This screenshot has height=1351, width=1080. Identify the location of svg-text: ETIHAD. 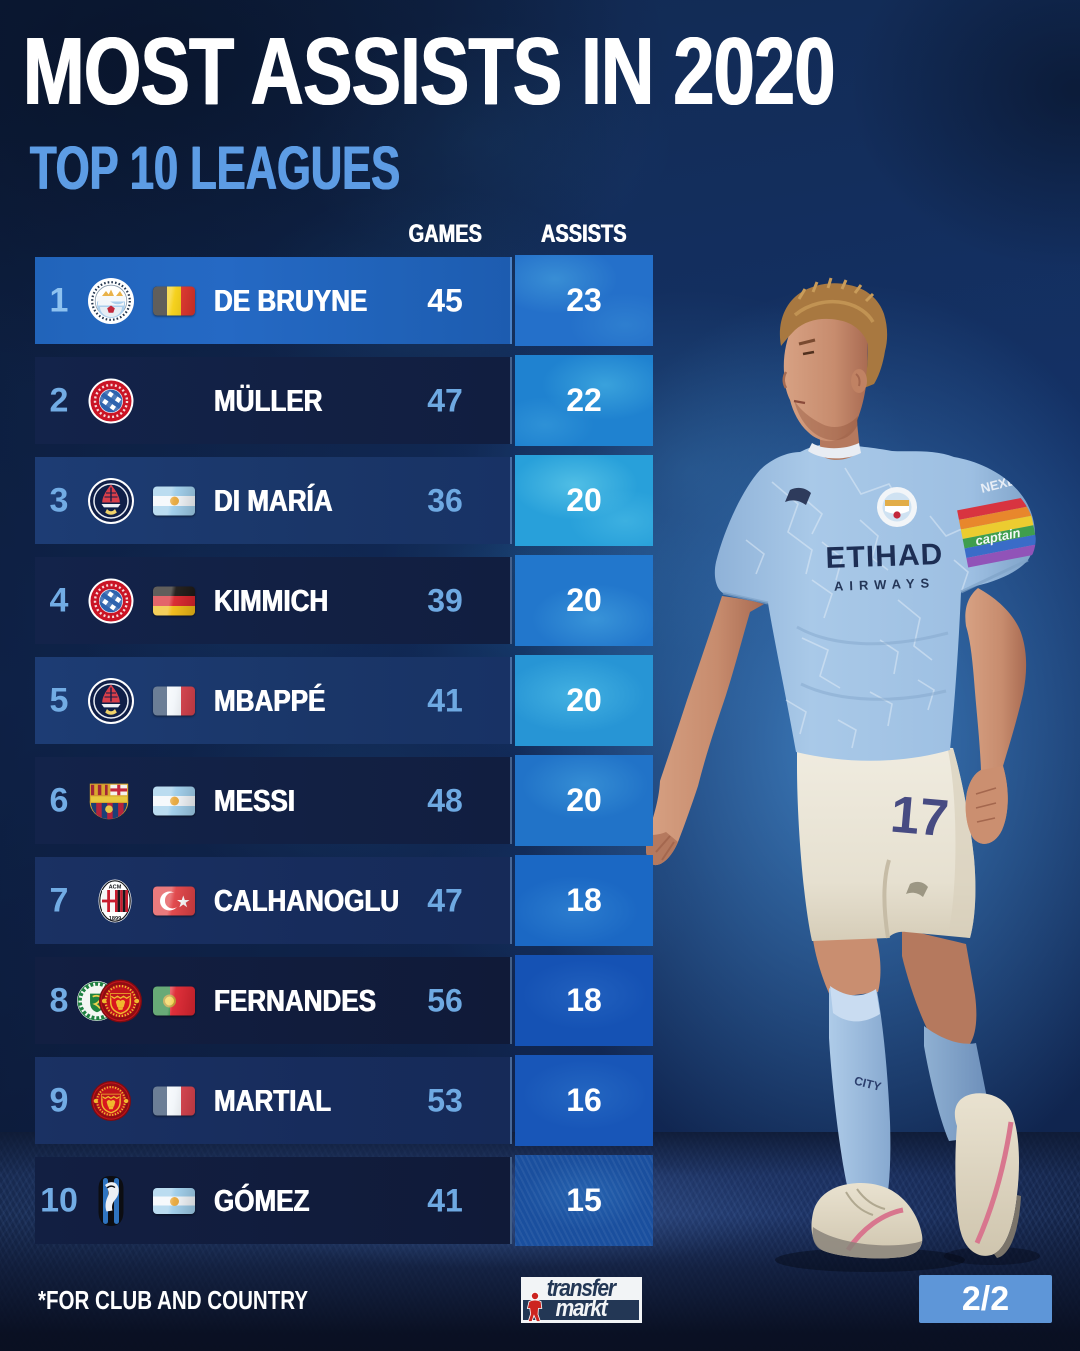
(884, 556).